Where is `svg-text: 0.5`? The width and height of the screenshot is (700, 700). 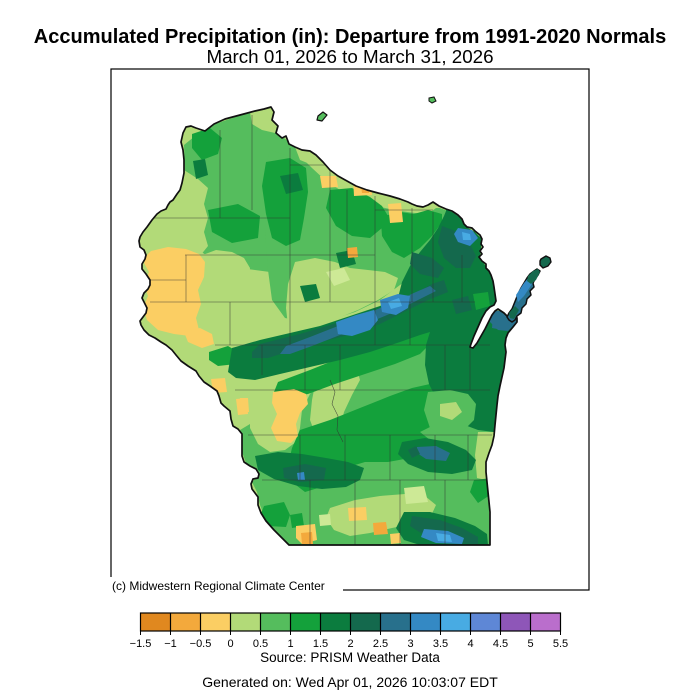
svg-text: 0.5 is located at coordinates (260, 644).